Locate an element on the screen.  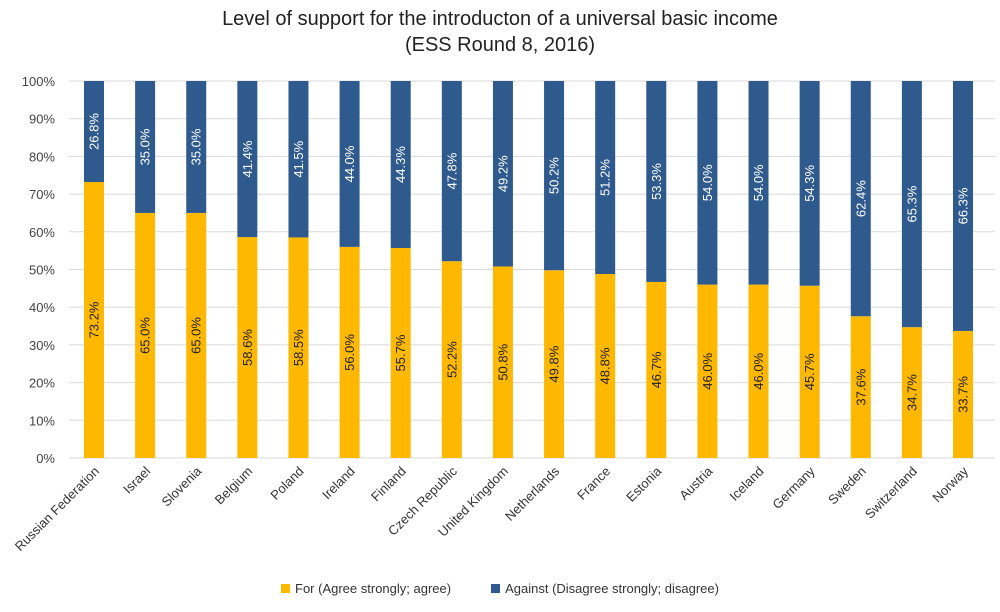
data-label: 55.7% is located at coordinates (400, 352).